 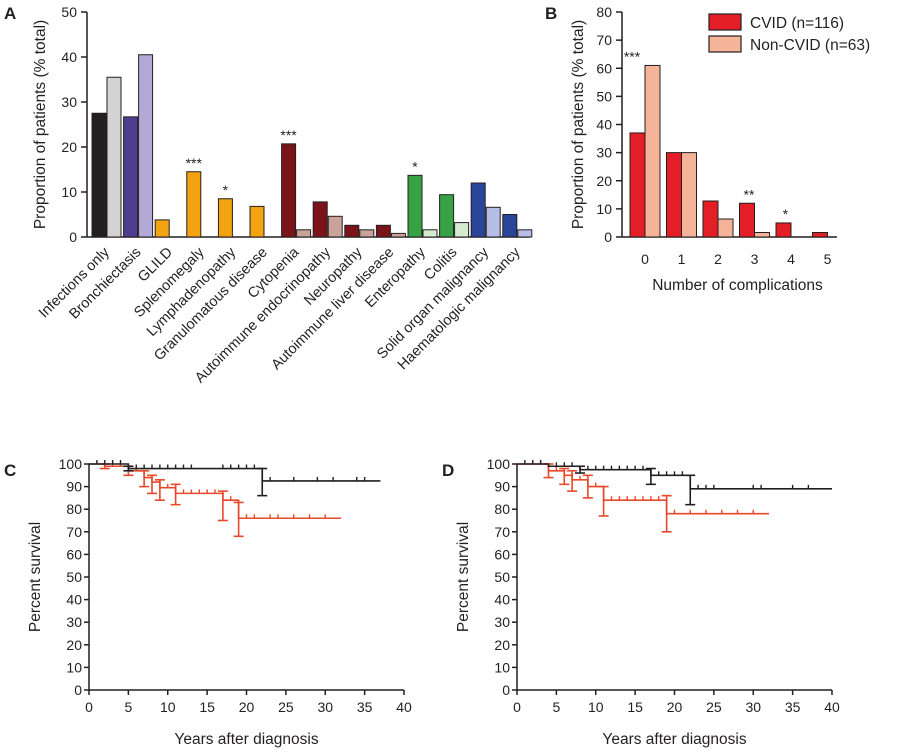 What do you see at coordinates (753, 707) in the screenshot?
I see `d-x-tick-label: 30` at bounding box center [753, 707].